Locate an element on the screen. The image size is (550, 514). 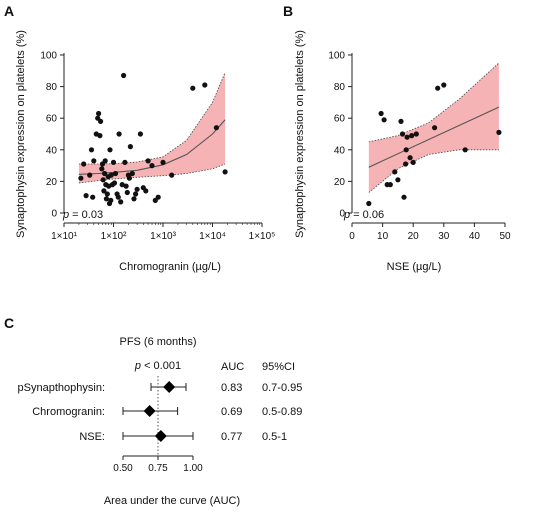
panel-c-auc-header: AUC is located at coordinates (232, 367).